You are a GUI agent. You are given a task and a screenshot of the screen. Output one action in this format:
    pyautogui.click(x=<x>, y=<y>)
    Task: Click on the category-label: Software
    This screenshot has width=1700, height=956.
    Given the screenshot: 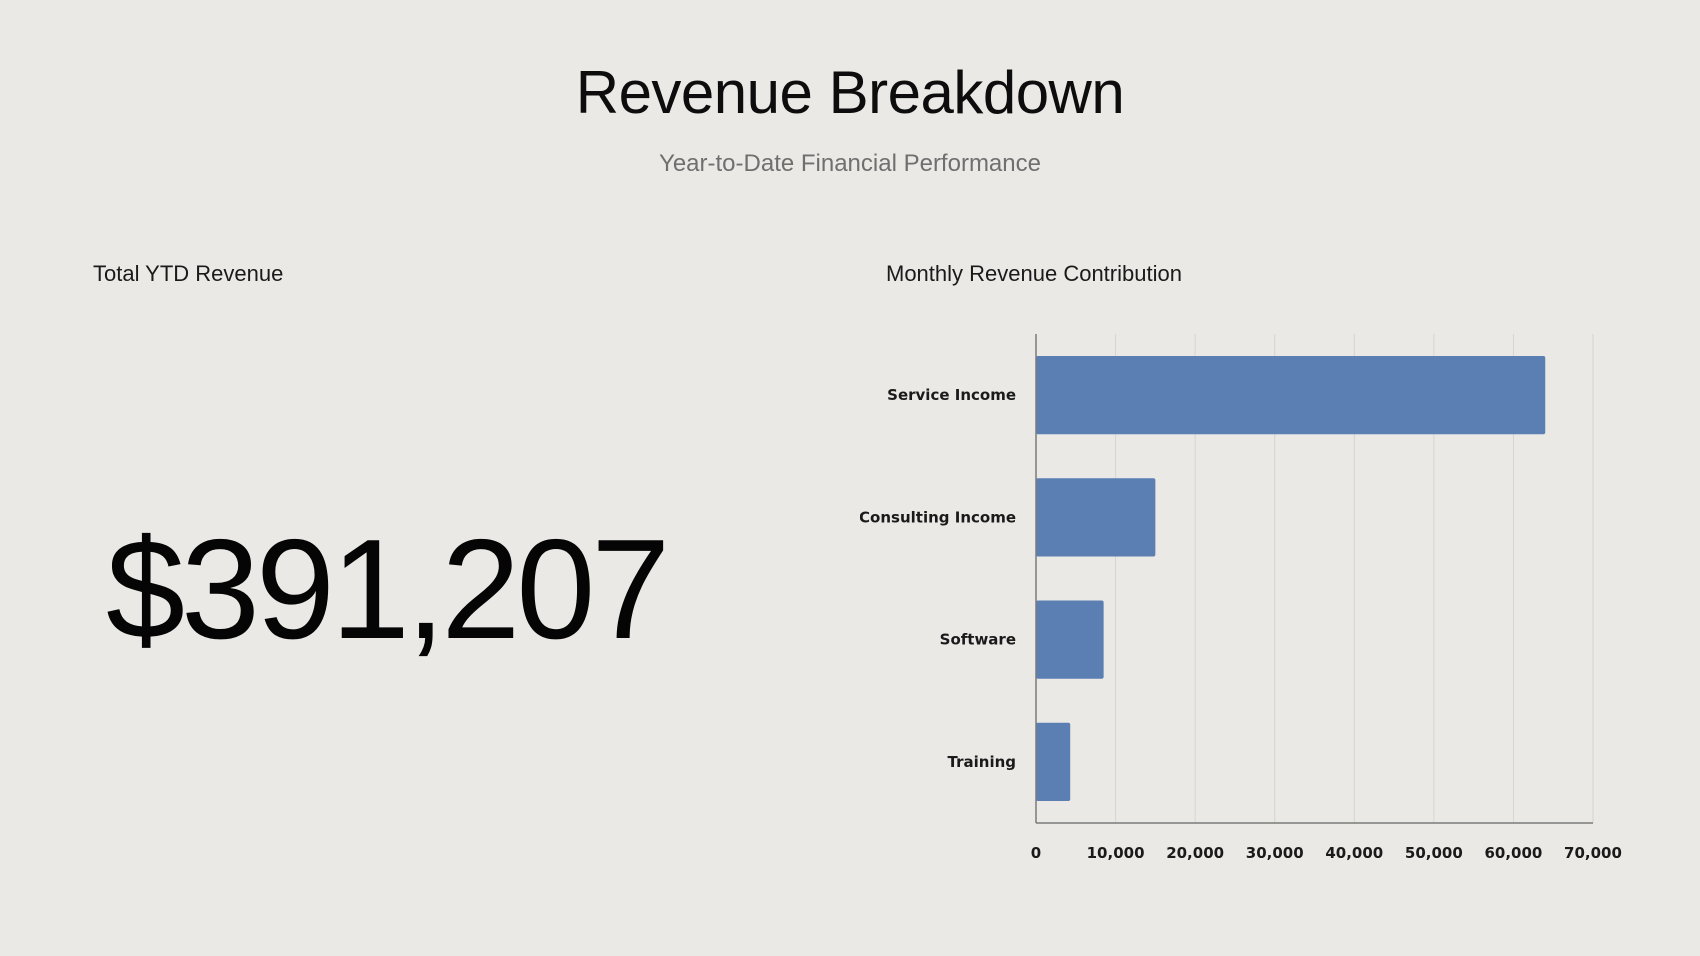 What is the action you would take?
    pyautogui.click(x=978, y=640)
    